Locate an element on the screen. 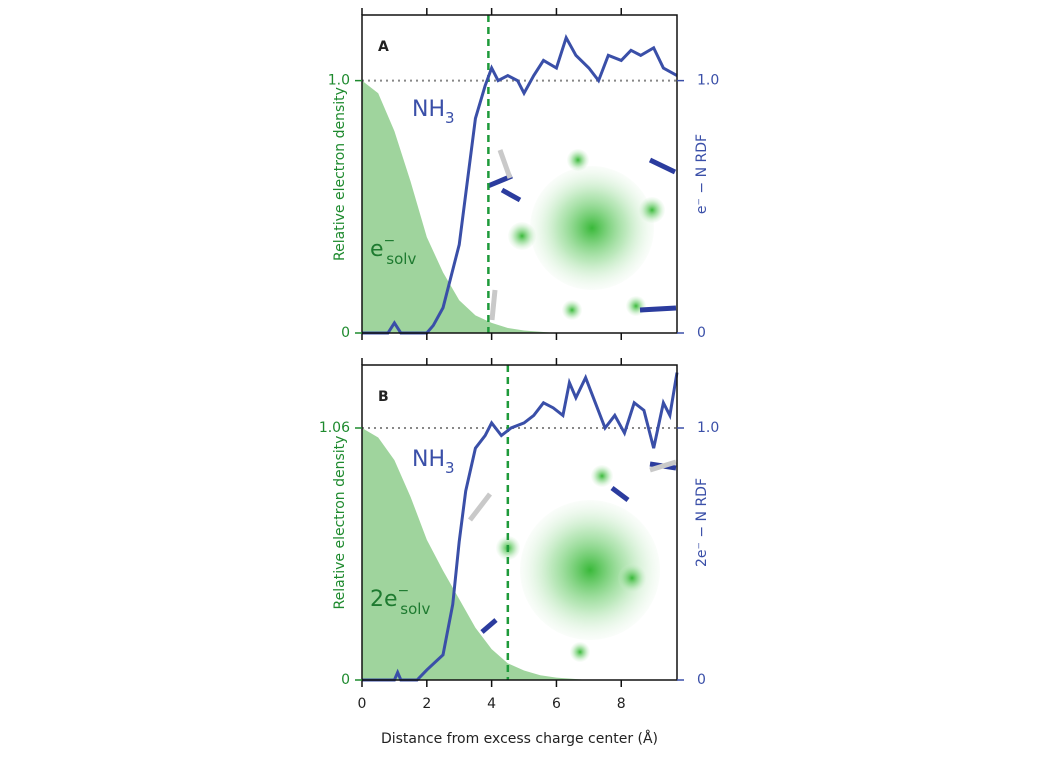 The image size is (1040, 758). x-axis-label: Distance from excess charge center (Å) is located at coordinates (519, 738).